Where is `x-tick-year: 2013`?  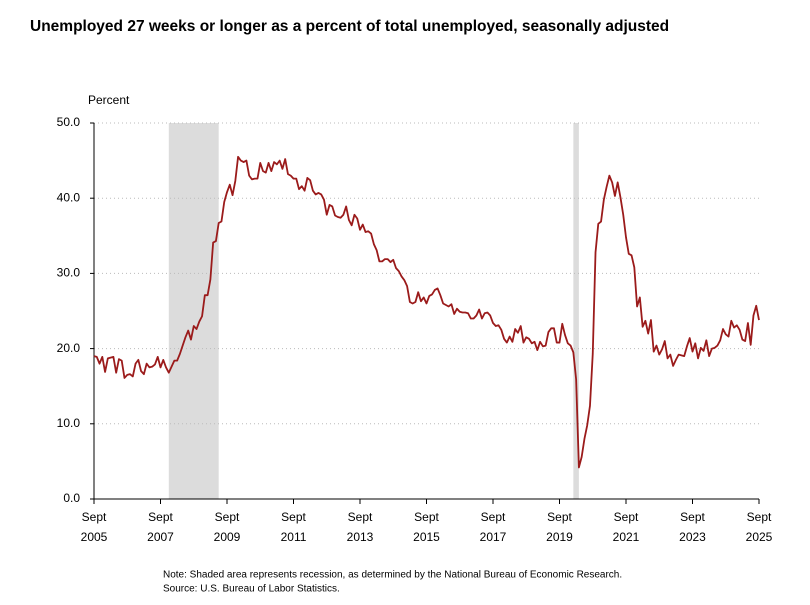 x-tick-year: 2013 is located at coordinates (360, 537).